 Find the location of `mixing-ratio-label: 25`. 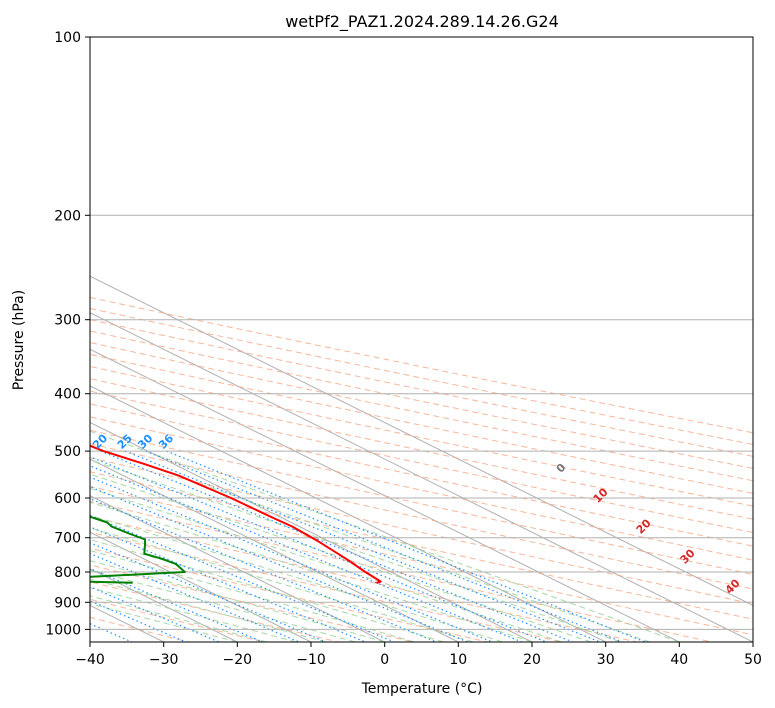

mixing-ratio-label: 25 is located at coordinates (125, 442).